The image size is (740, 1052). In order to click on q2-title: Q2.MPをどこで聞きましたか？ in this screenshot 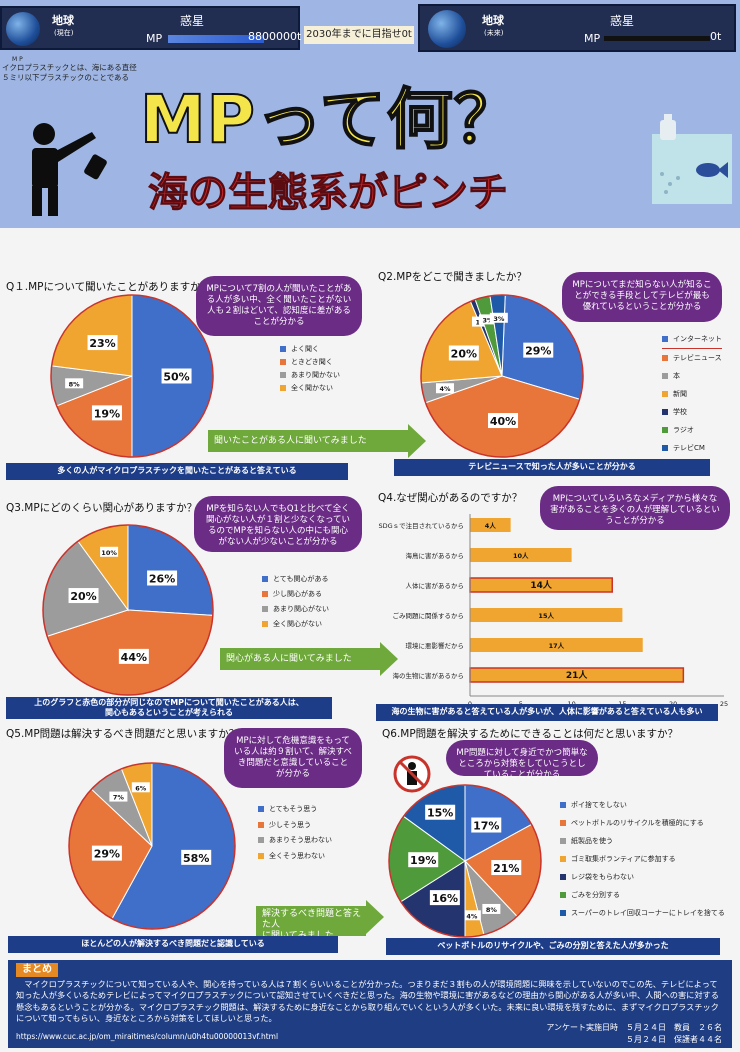, I will do `click(452, 277)`.